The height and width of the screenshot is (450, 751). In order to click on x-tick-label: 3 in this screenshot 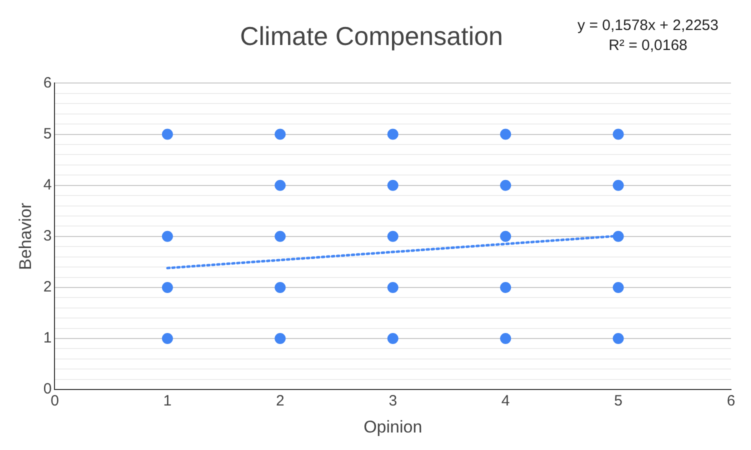, I will do `click(393, 401)`.